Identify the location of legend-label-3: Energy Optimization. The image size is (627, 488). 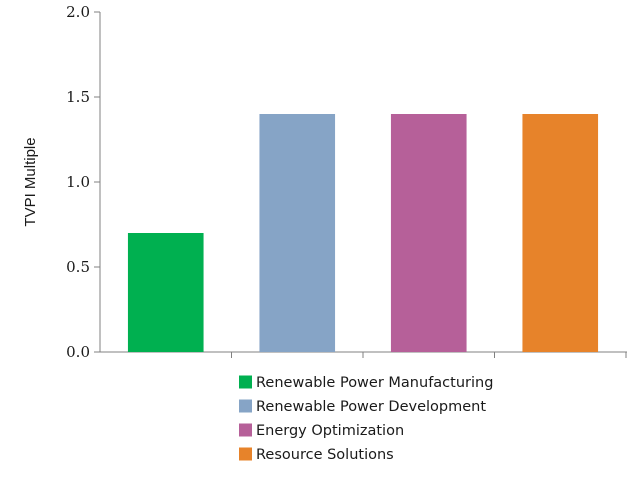
(330, 431).